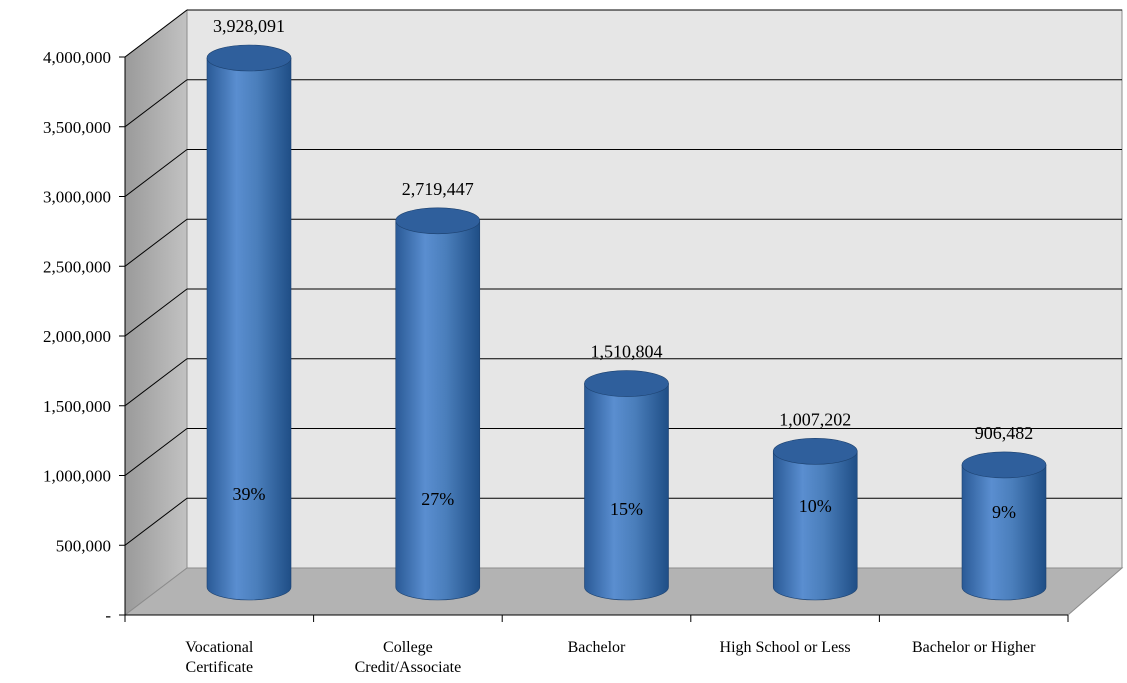 This screenshot has width=1127, height=683. Describe the element at coordinates (438, 189) in the screenshot. I see `data-label: 2,719,447` at that location.